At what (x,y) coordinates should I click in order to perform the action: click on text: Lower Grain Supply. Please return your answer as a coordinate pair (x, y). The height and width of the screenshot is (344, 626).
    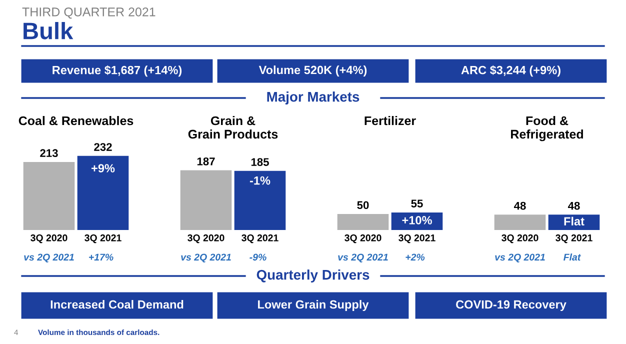
    Looking at the image, I should click on (313, 306).